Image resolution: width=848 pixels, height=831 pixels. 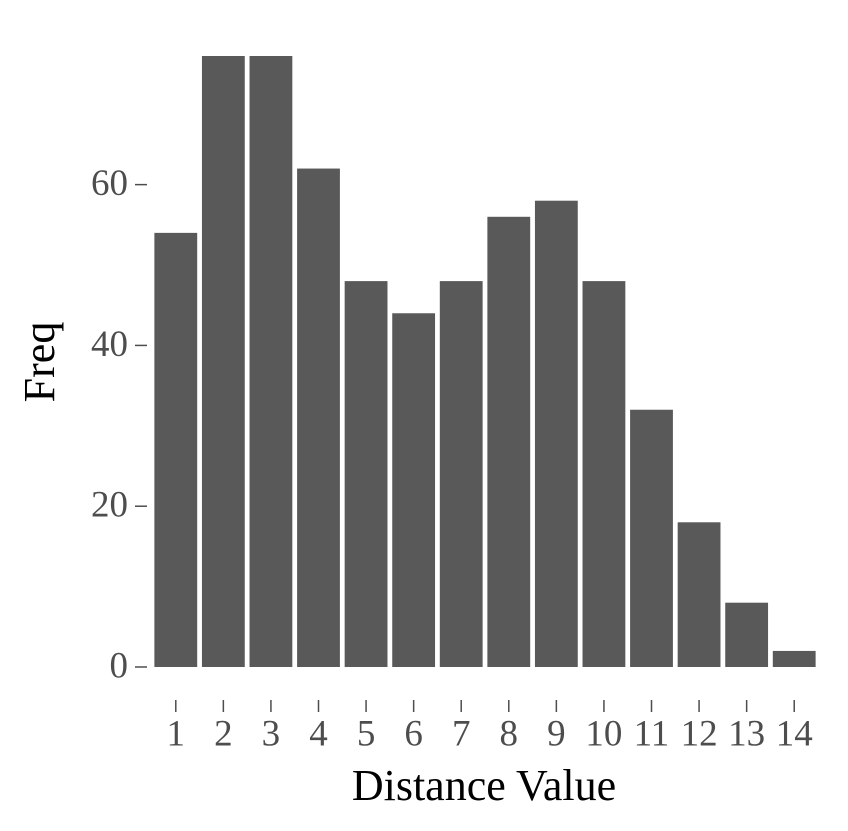 What do you see at coordinates (413, 733) in the screenshot?
I see `x-tick-label: 6` at bounding box center [413, 733].